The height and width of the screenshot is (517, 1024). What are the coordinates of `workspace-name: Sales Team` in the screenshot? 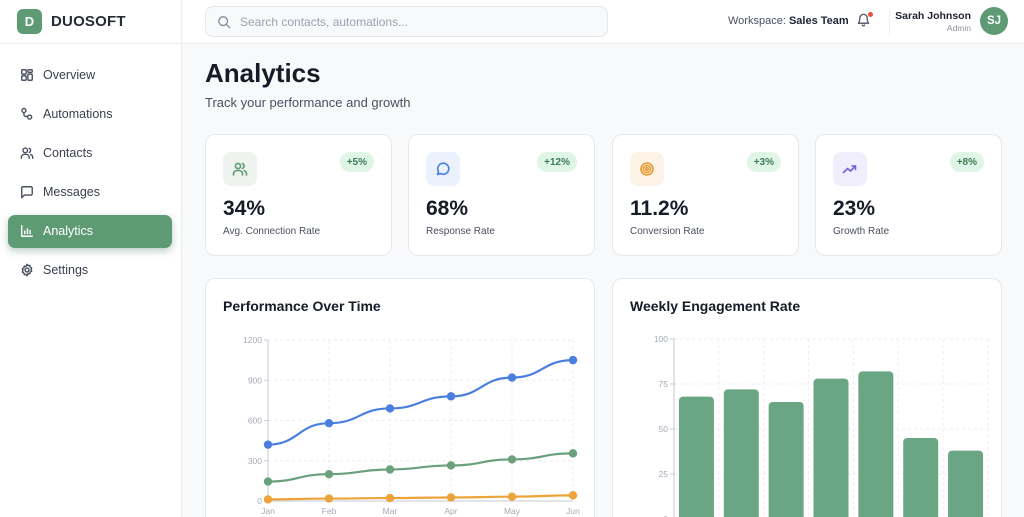 It's located at (818, 21).